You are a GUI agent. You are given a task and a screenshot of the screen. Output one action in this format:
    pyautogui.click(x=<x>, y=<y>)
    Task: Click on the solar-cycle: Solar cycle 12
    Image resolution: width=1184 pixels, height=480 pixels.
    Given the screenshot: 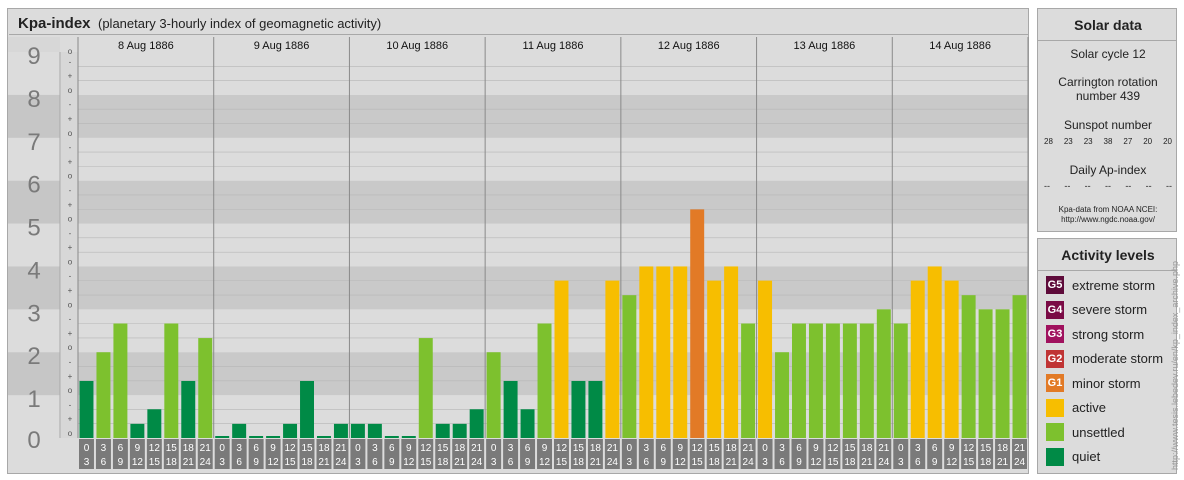 What is the action you would take?
    pyautogui.click(x=1108, y=54)
    